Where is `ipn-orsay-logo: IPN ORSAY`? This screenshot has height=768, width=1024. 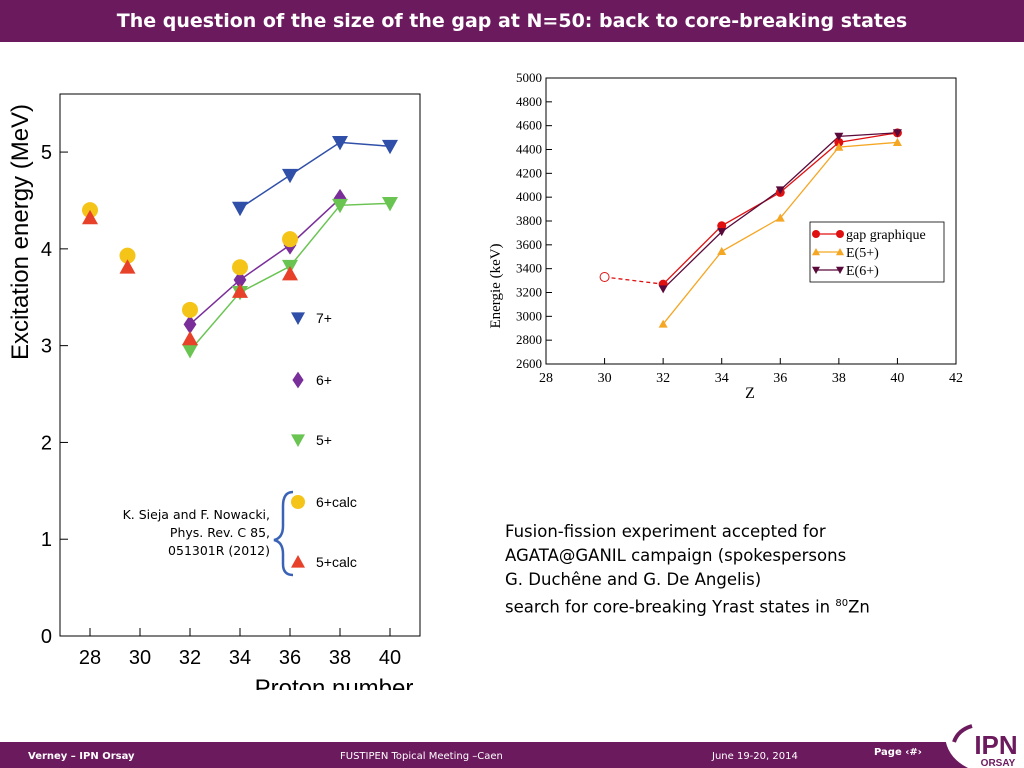
ipn-orsay-logo: IPN ORSAY is located at coordinates (984, 740).